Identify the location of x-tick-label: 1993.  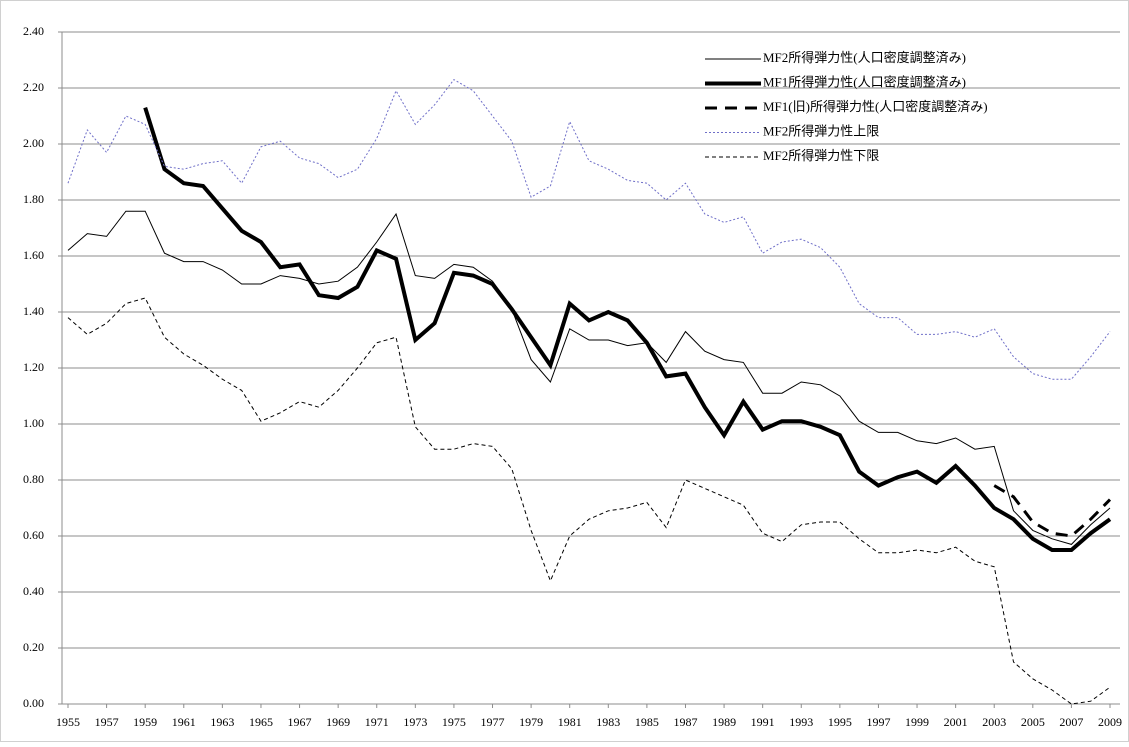
(801, 722).